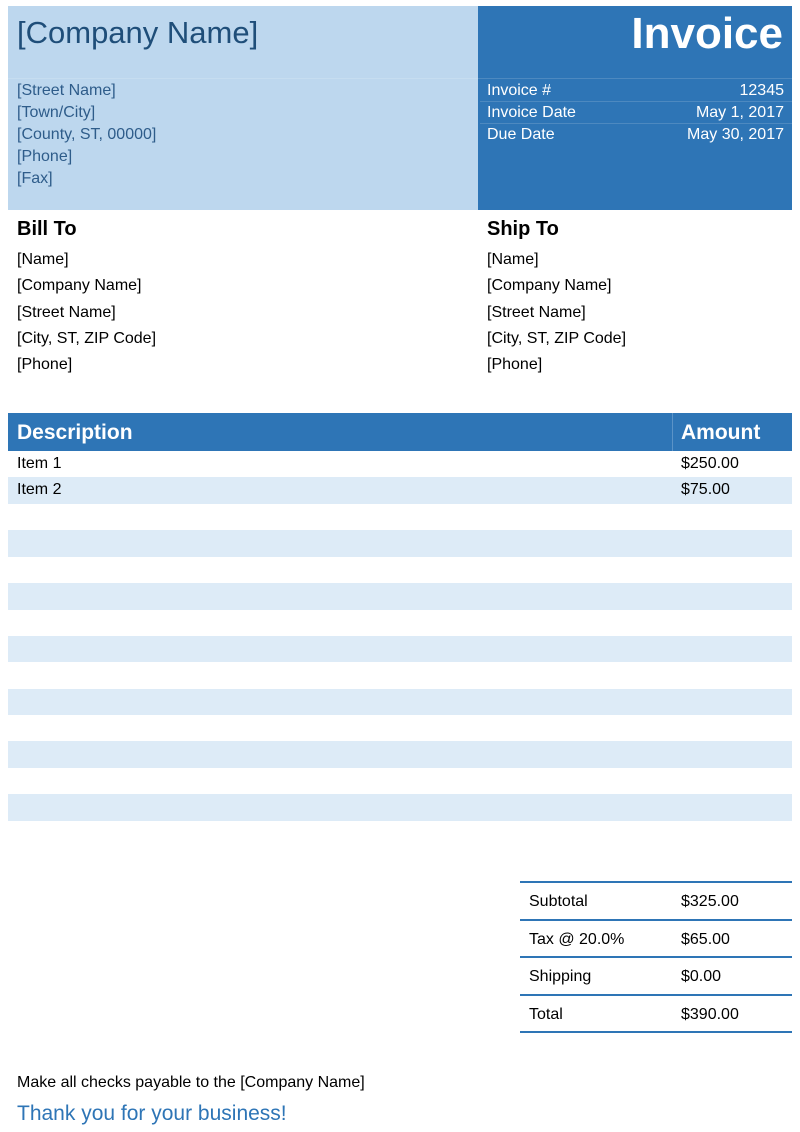 This screenshot has height=1132, width=800. I want to click on meta-value: May 30, 2017, so click(735, 134).